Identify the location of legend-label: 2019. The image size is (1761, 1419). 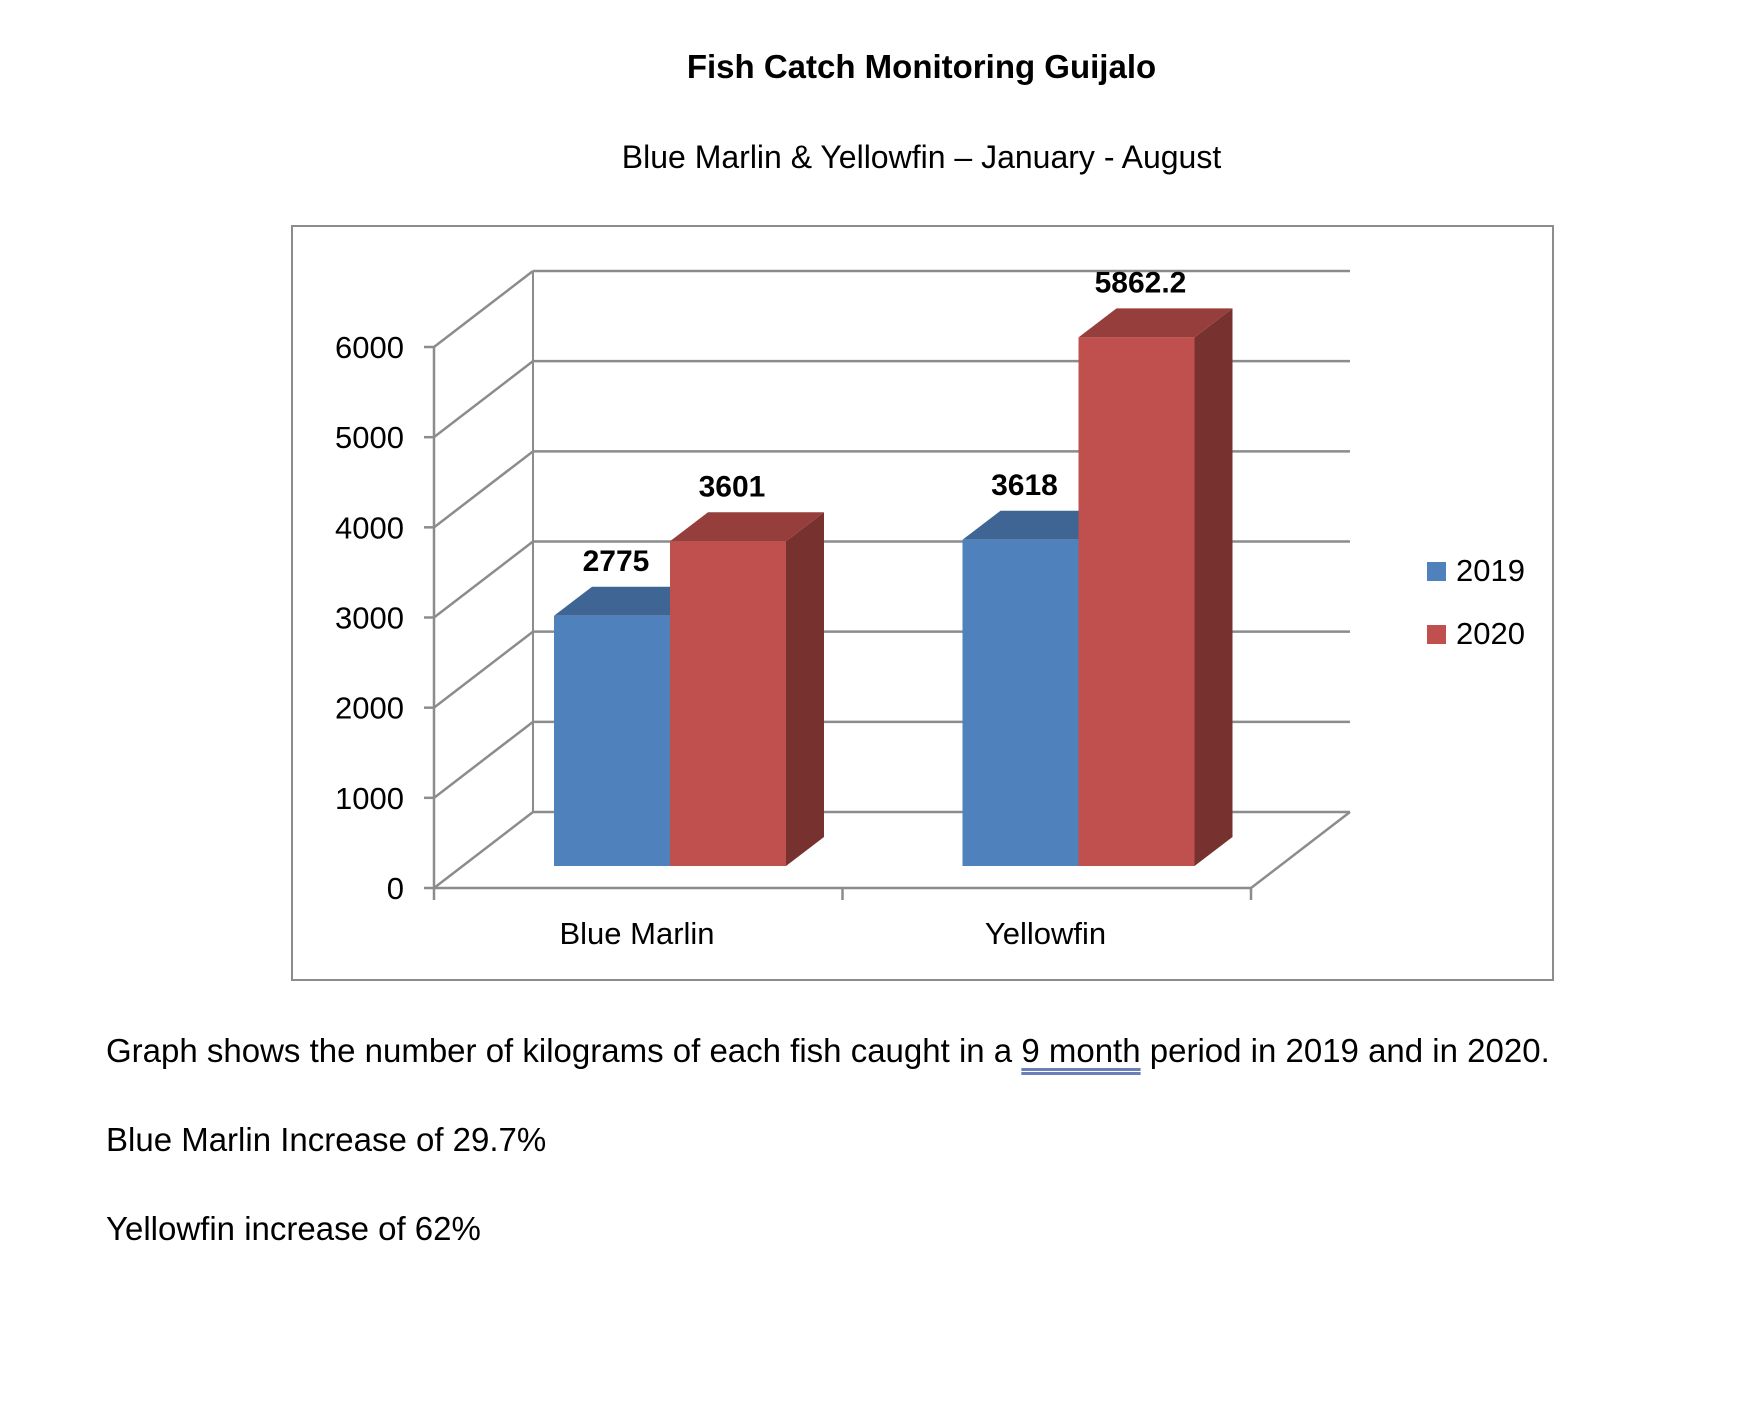
(1490, 570).